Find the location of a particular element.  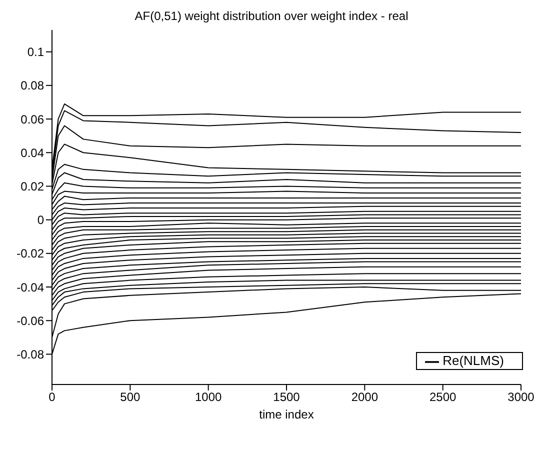

x-tick-label: 3000 is located at coordinates (521, 397).